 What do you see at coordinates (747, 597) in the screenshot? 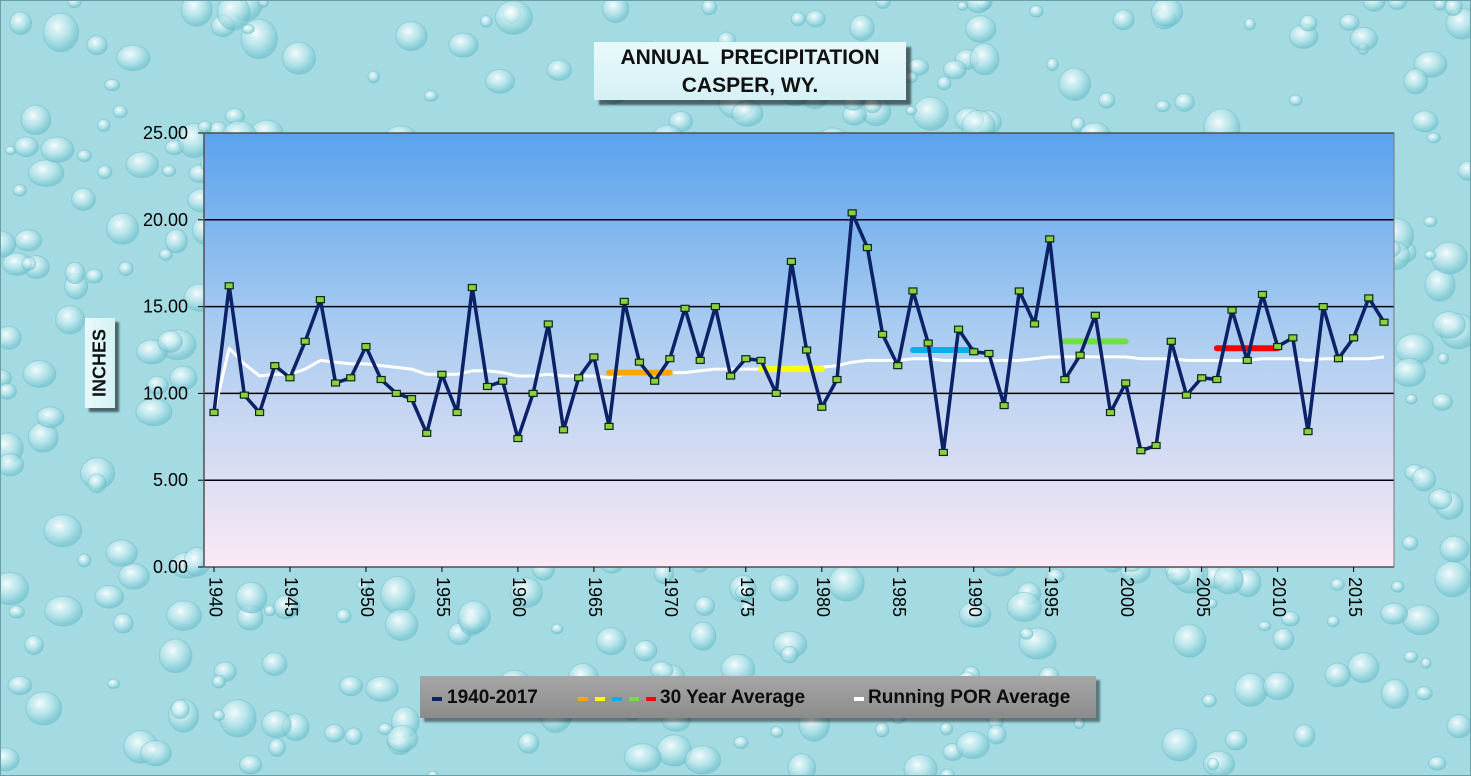
I see `x-tick-label: 1975` at bounding box center [747, 597].